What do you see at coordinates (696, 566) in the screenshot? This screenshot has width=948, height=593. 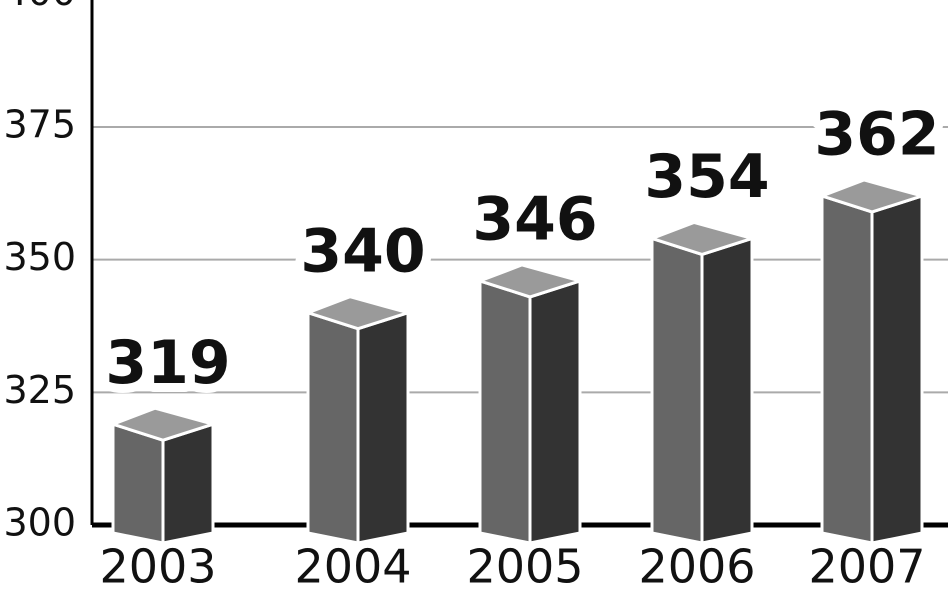 I see `x-tick-label: 2006` at bounding box center [696, 566].